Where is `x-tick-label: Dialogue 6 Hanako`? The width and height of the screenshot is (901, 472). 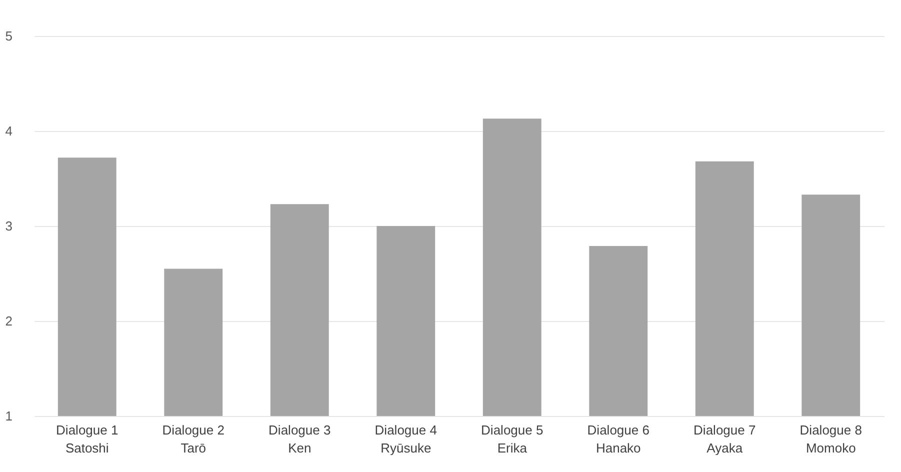
x-tick-label: Dialogue 6 Hanako is located at coordinates (618, 439).